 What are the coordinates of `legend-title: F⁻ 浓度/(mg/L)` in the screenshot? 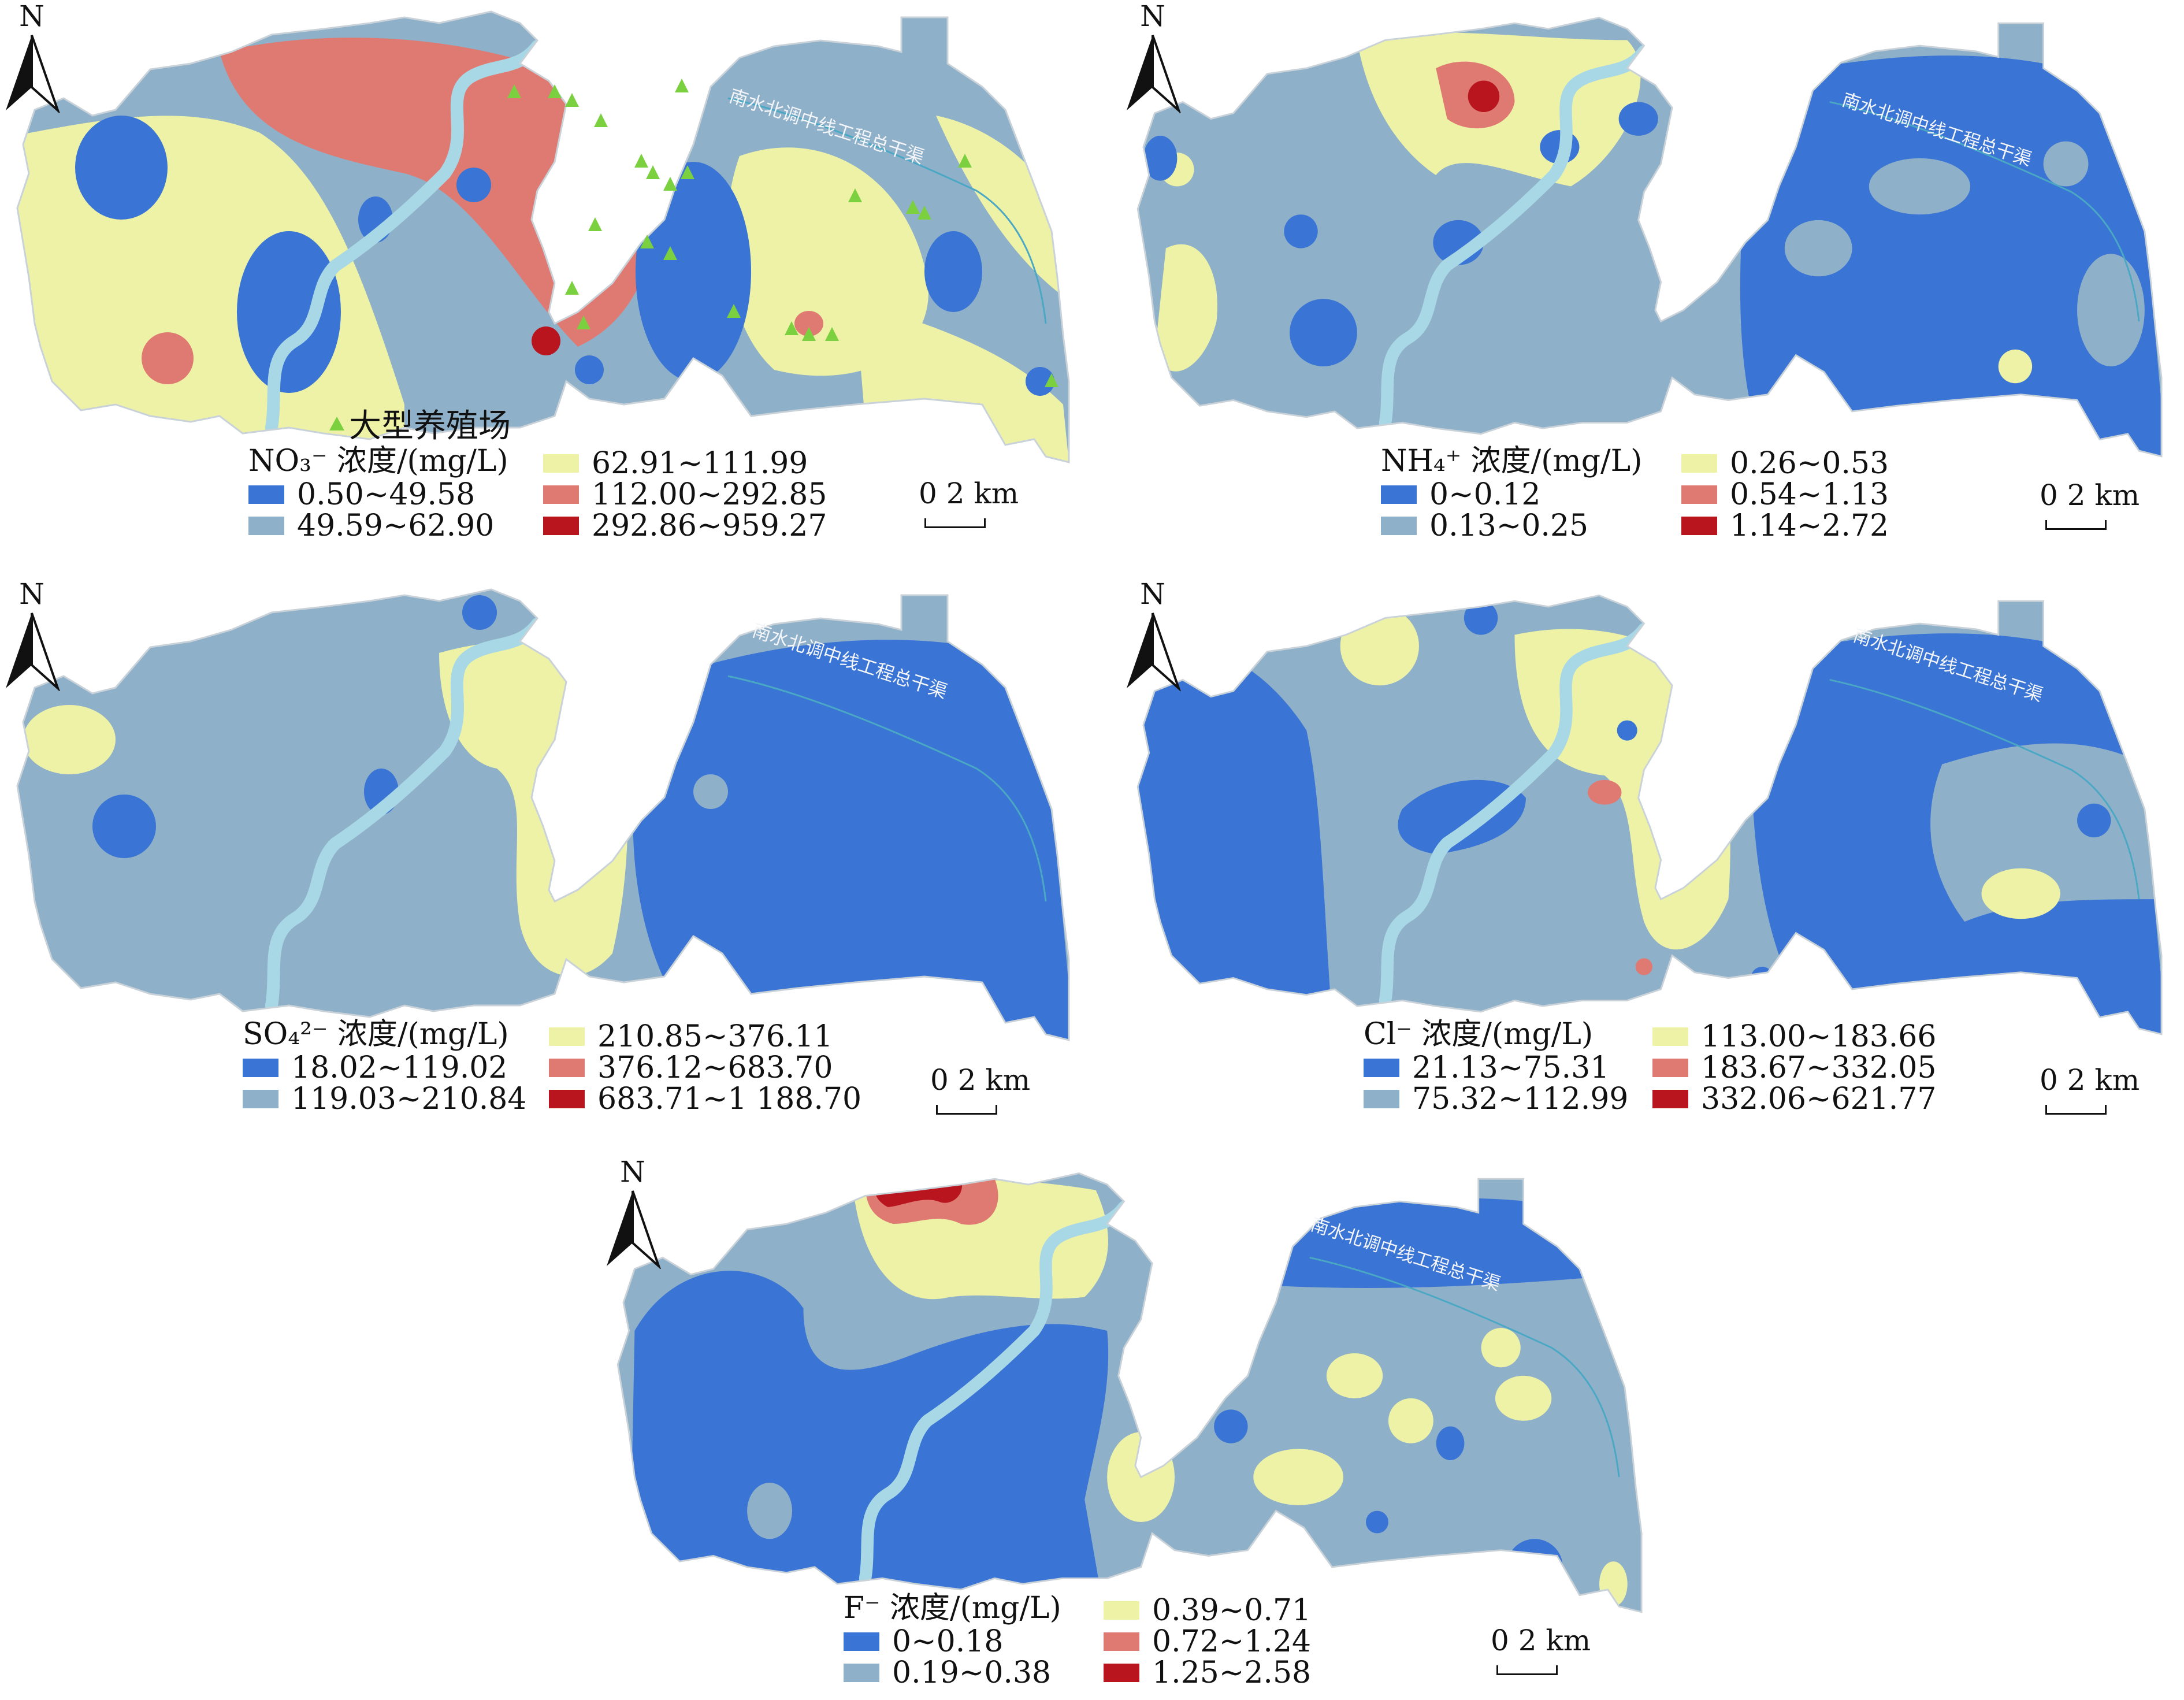 It's located at (952, 1608).